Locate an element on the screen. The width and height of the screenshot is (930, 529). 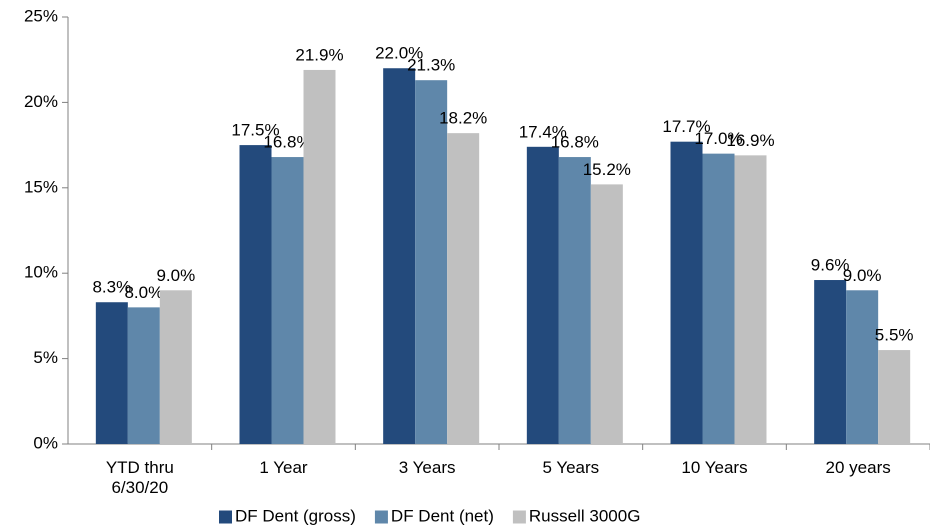
data-label: 17.7% is located at coordinates (686, 126).